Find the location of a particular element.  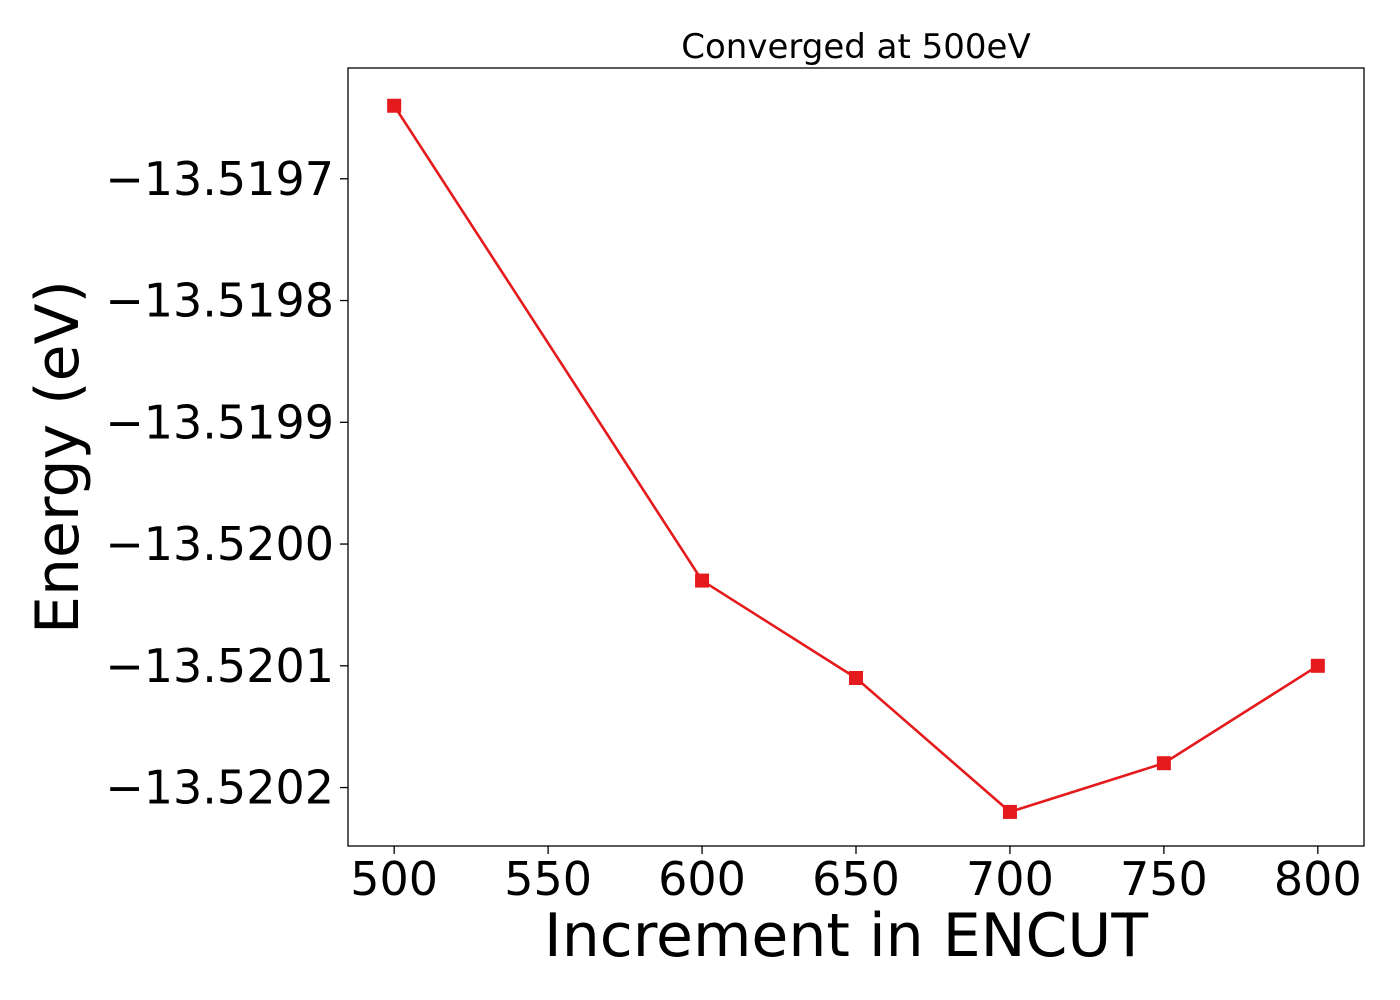

y-tick-label: −13.5197 is located at coordinates (219, 179).